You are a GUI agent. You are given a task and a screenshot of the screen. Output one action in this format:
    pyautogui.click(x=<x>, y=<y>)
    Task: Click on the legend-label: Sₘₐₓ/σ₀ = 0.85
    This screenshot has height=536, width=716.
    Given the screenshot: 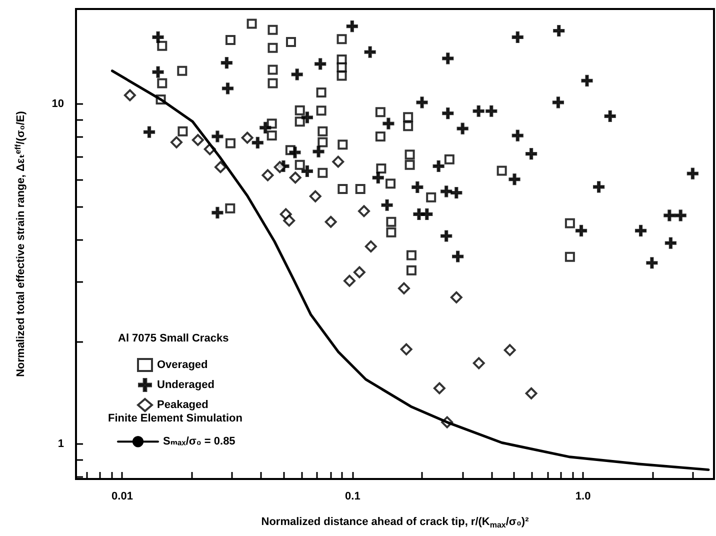 What is the action you would take?
    pyautogui.click(x=199, y=442)
    